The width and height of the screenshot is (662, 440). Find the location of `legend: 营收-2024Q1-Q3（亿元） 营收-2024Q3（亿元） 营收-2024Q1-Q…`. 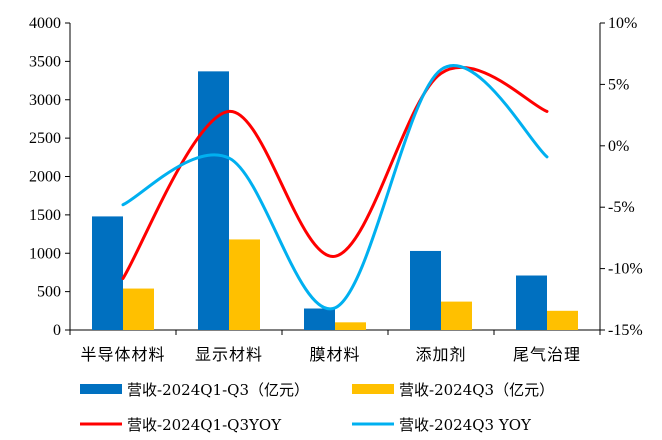

legend: 营收-2024Q1-Q3（亿元） 营收-2024Q3（亿元） 营收-2024Q1-Q… is located at coordinates (317, 407).